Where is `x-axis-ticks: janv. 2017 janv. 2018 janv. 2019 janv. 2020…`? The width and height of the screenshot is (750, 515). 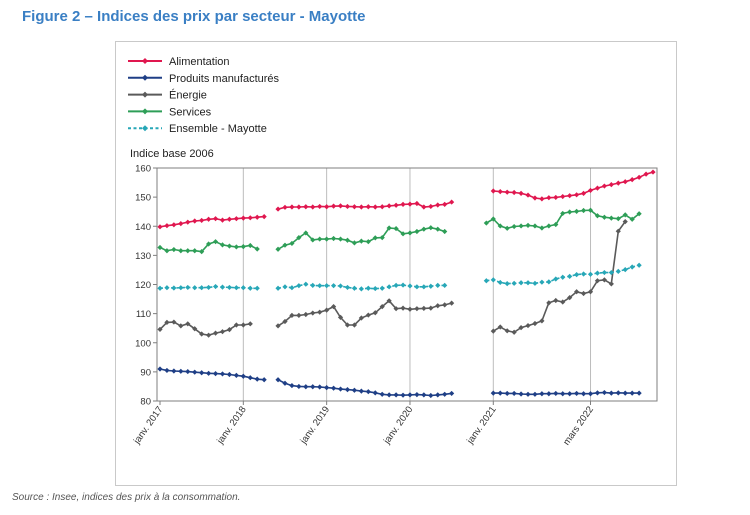 x-axis-ticks: janv. 2017 janv. 2018 janv. 2019 janv. 2020… is located at coordinates (363, 424).